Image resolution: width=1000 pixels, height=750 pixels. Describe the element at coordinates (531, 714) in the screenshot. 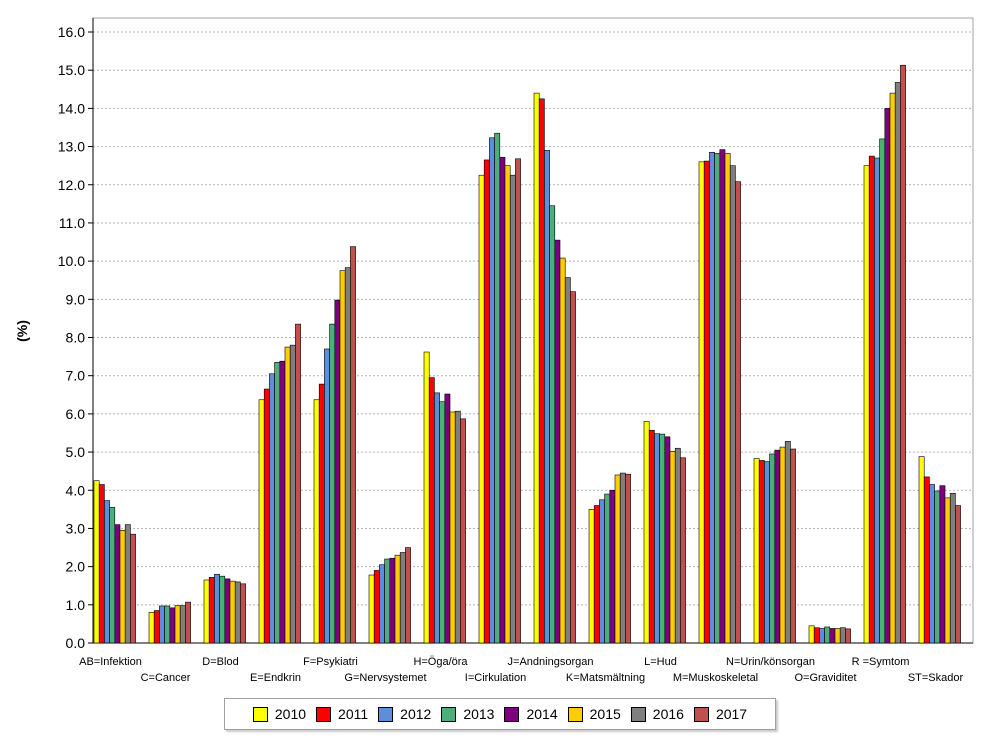

I see `legend-item-2014: 2014` at that location.